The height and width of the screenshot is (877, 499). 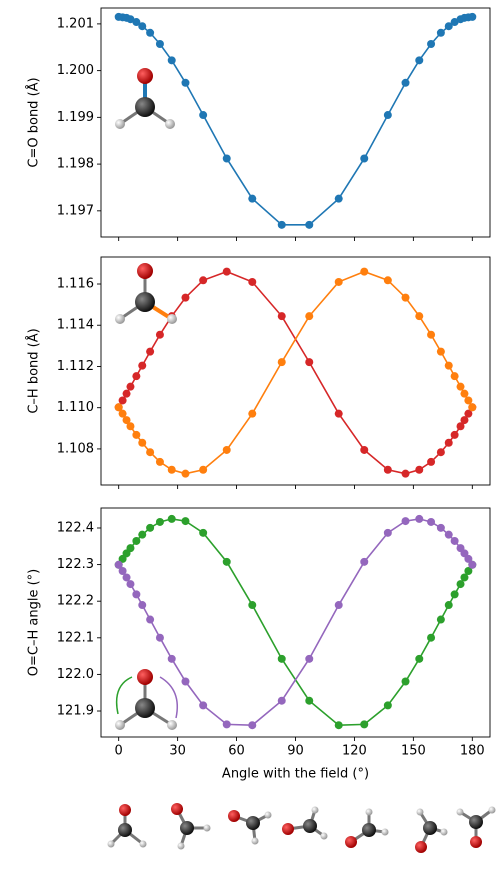 I want to click on x-tick-label: 180, so click(x=472, y=751).